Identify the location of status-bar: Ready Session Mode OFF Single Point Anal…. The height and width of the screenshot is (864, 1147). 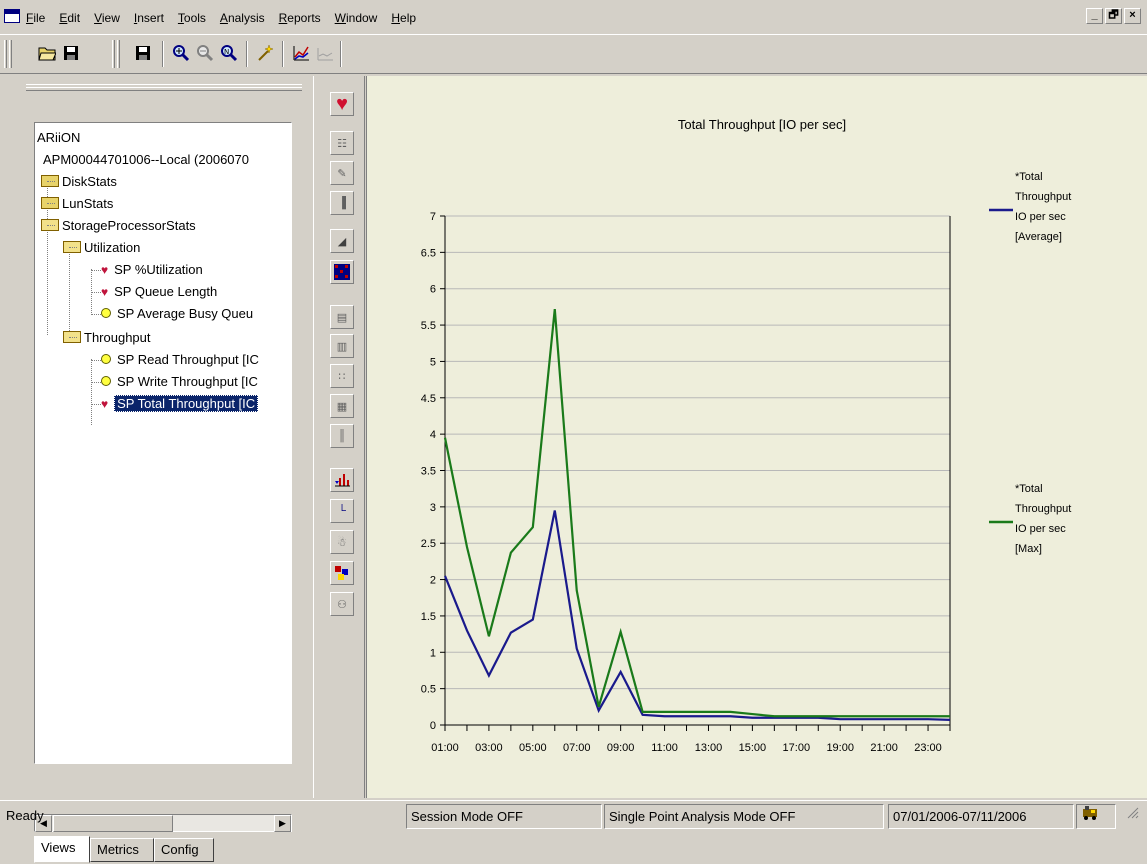
(573, 815).